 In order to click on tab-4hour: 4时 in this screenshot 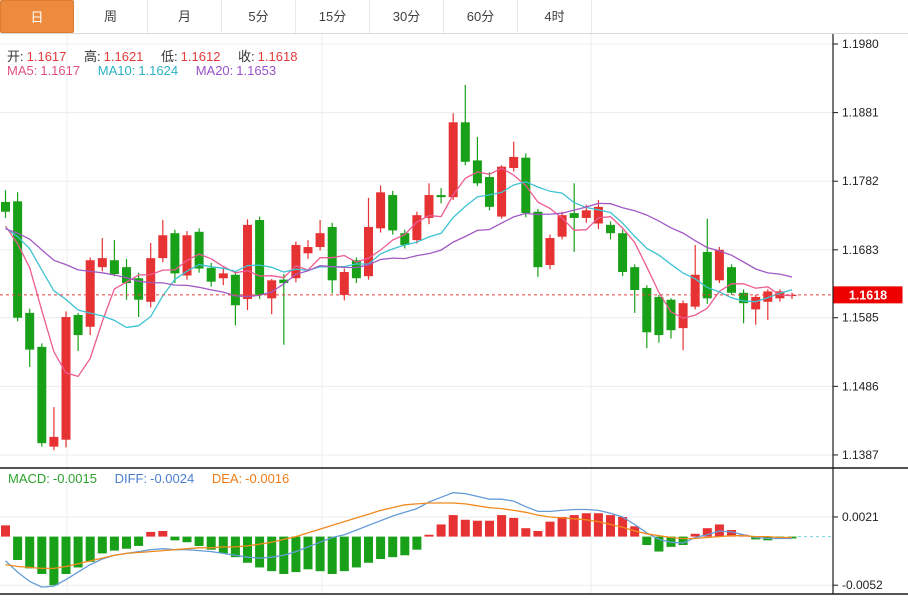, I will do `click(555, 16)`.